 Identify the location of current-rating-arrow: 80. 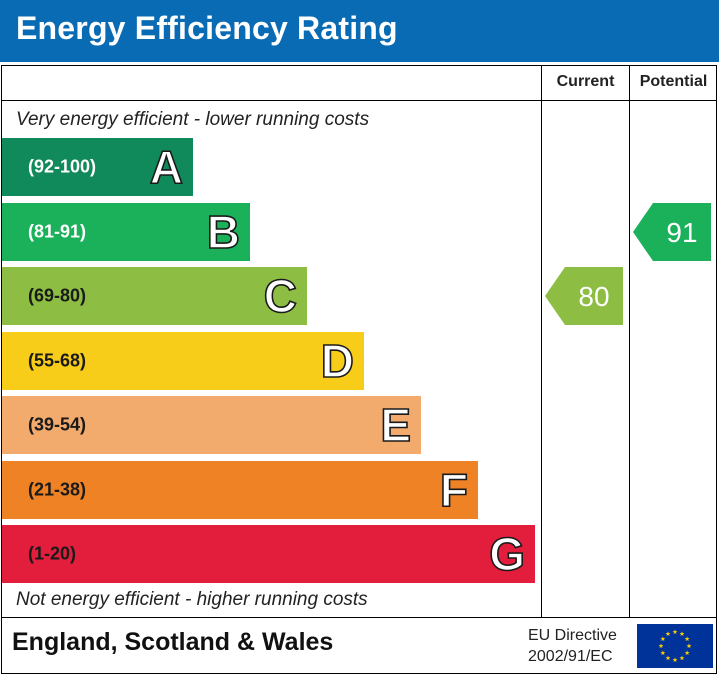
(584, 296).